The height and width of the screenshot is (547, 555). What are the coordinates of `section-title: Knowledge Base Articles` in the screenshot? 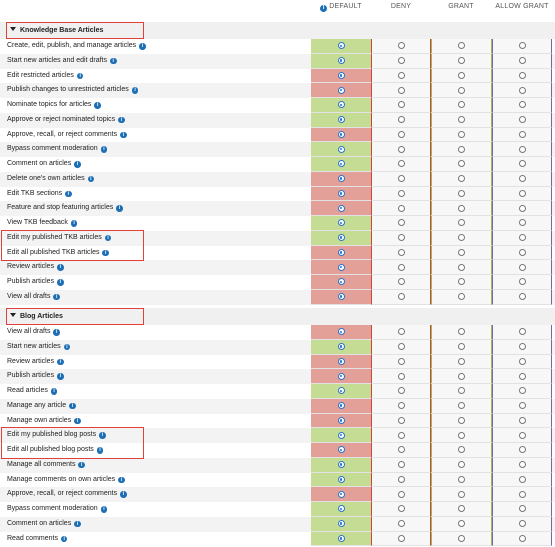 It's located at (75, 30).